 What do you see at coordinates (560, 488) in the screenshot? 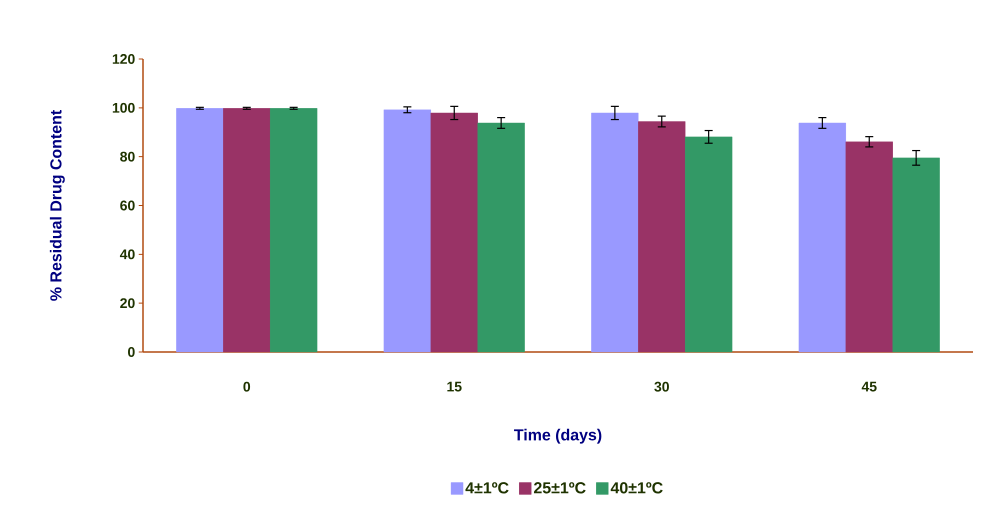
I see `legend-label: 25±1ºC` at bounding box center [560, 488].